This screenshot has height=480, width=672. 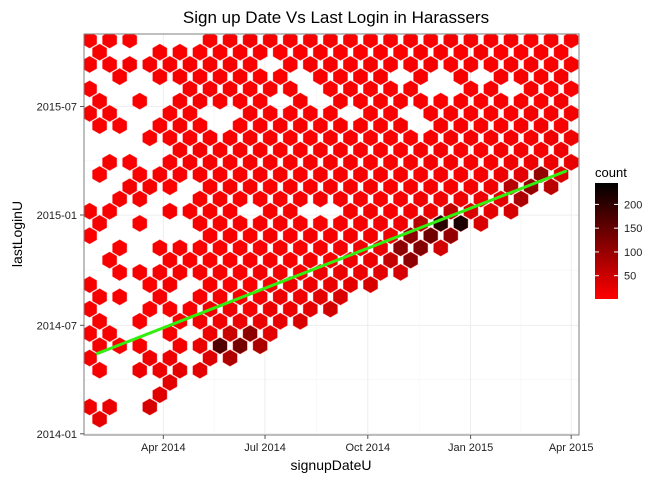 I want to click on legend: count 50 100 150 200, so click(x=618, y=232).